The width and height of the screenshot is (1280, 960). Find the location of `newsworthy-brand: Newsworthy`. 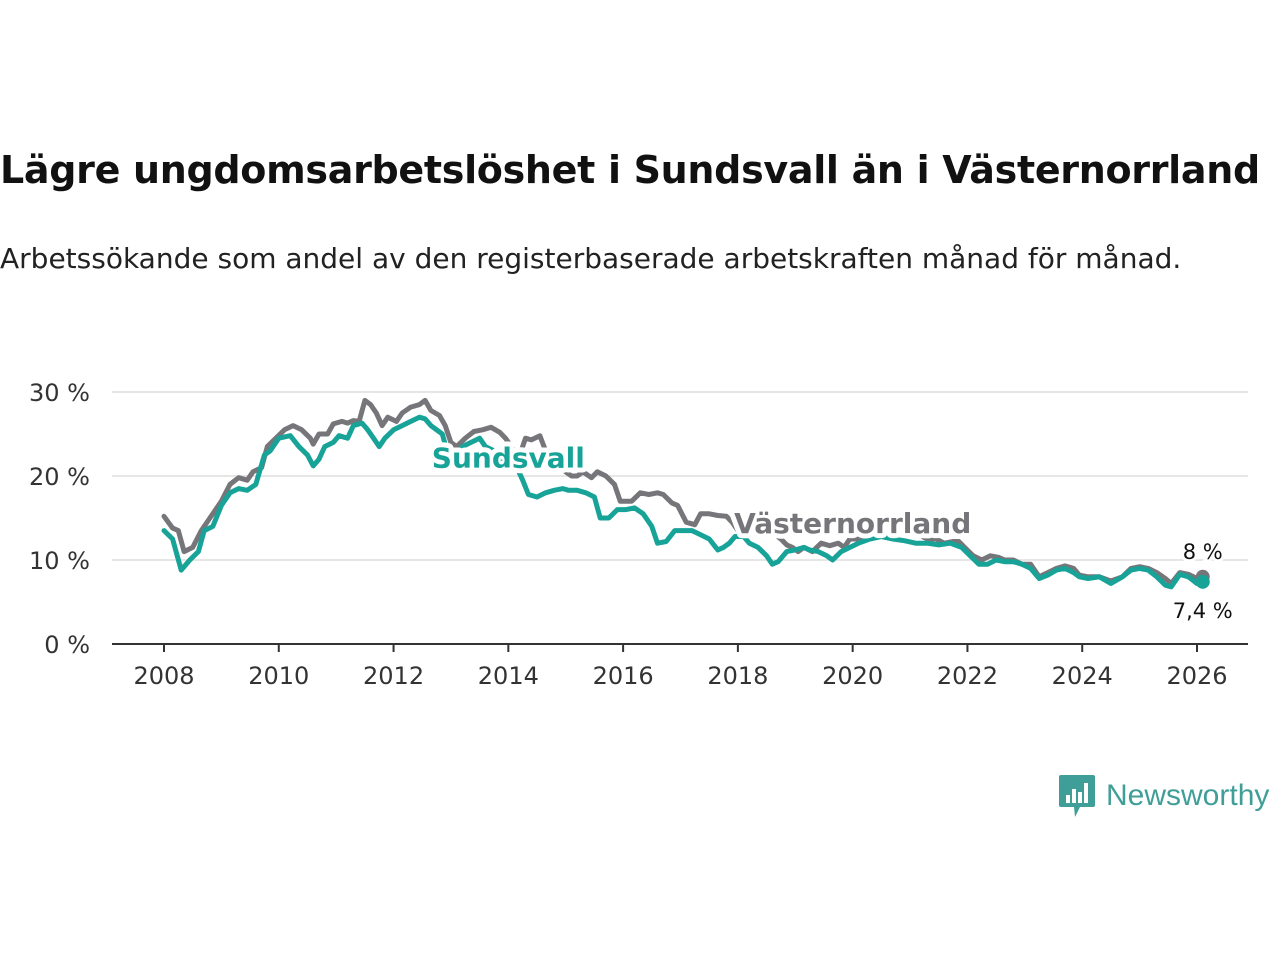

newsworthy-brand: Newsworthy is located at coordinates (1169, 796).